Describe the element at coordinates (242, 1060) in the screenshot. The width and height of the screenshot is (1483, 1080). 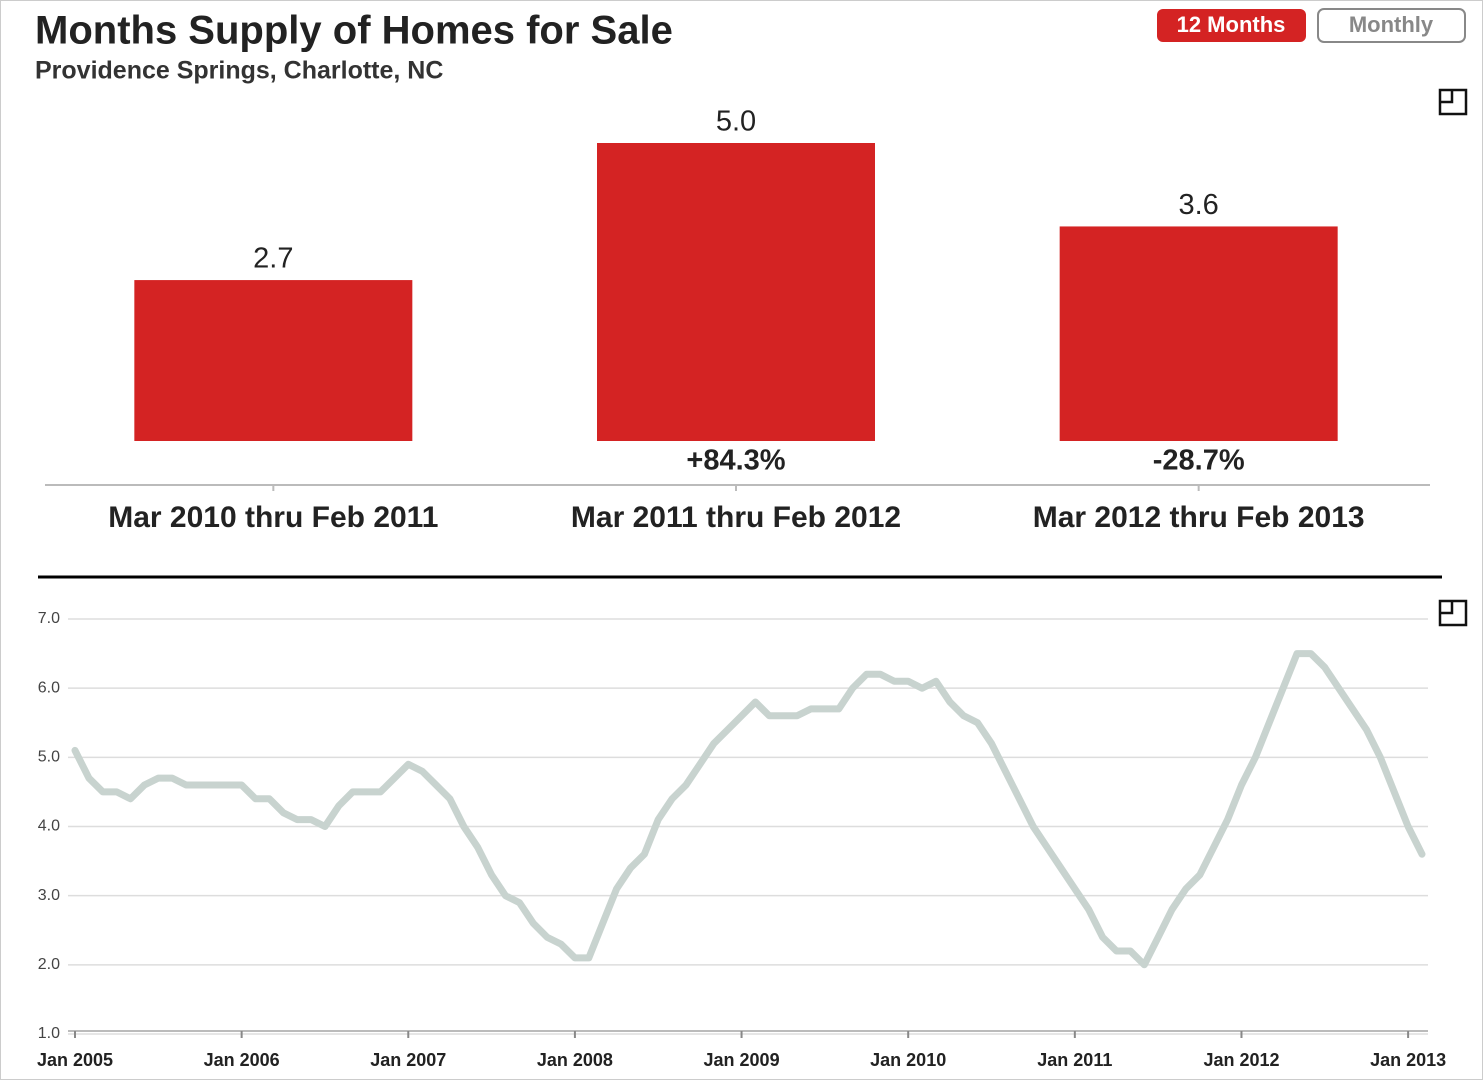
I see `x-tick-label: Jan 2006` at that location.